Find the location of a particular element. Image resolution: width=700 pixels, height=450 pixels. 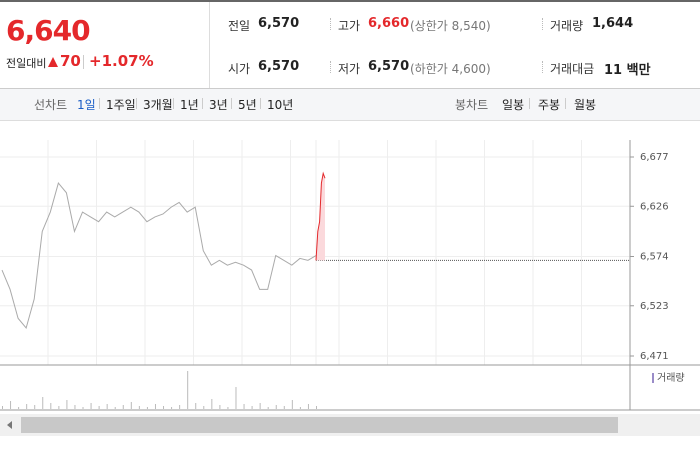

change: 70 is located at coordinates (70, 61).